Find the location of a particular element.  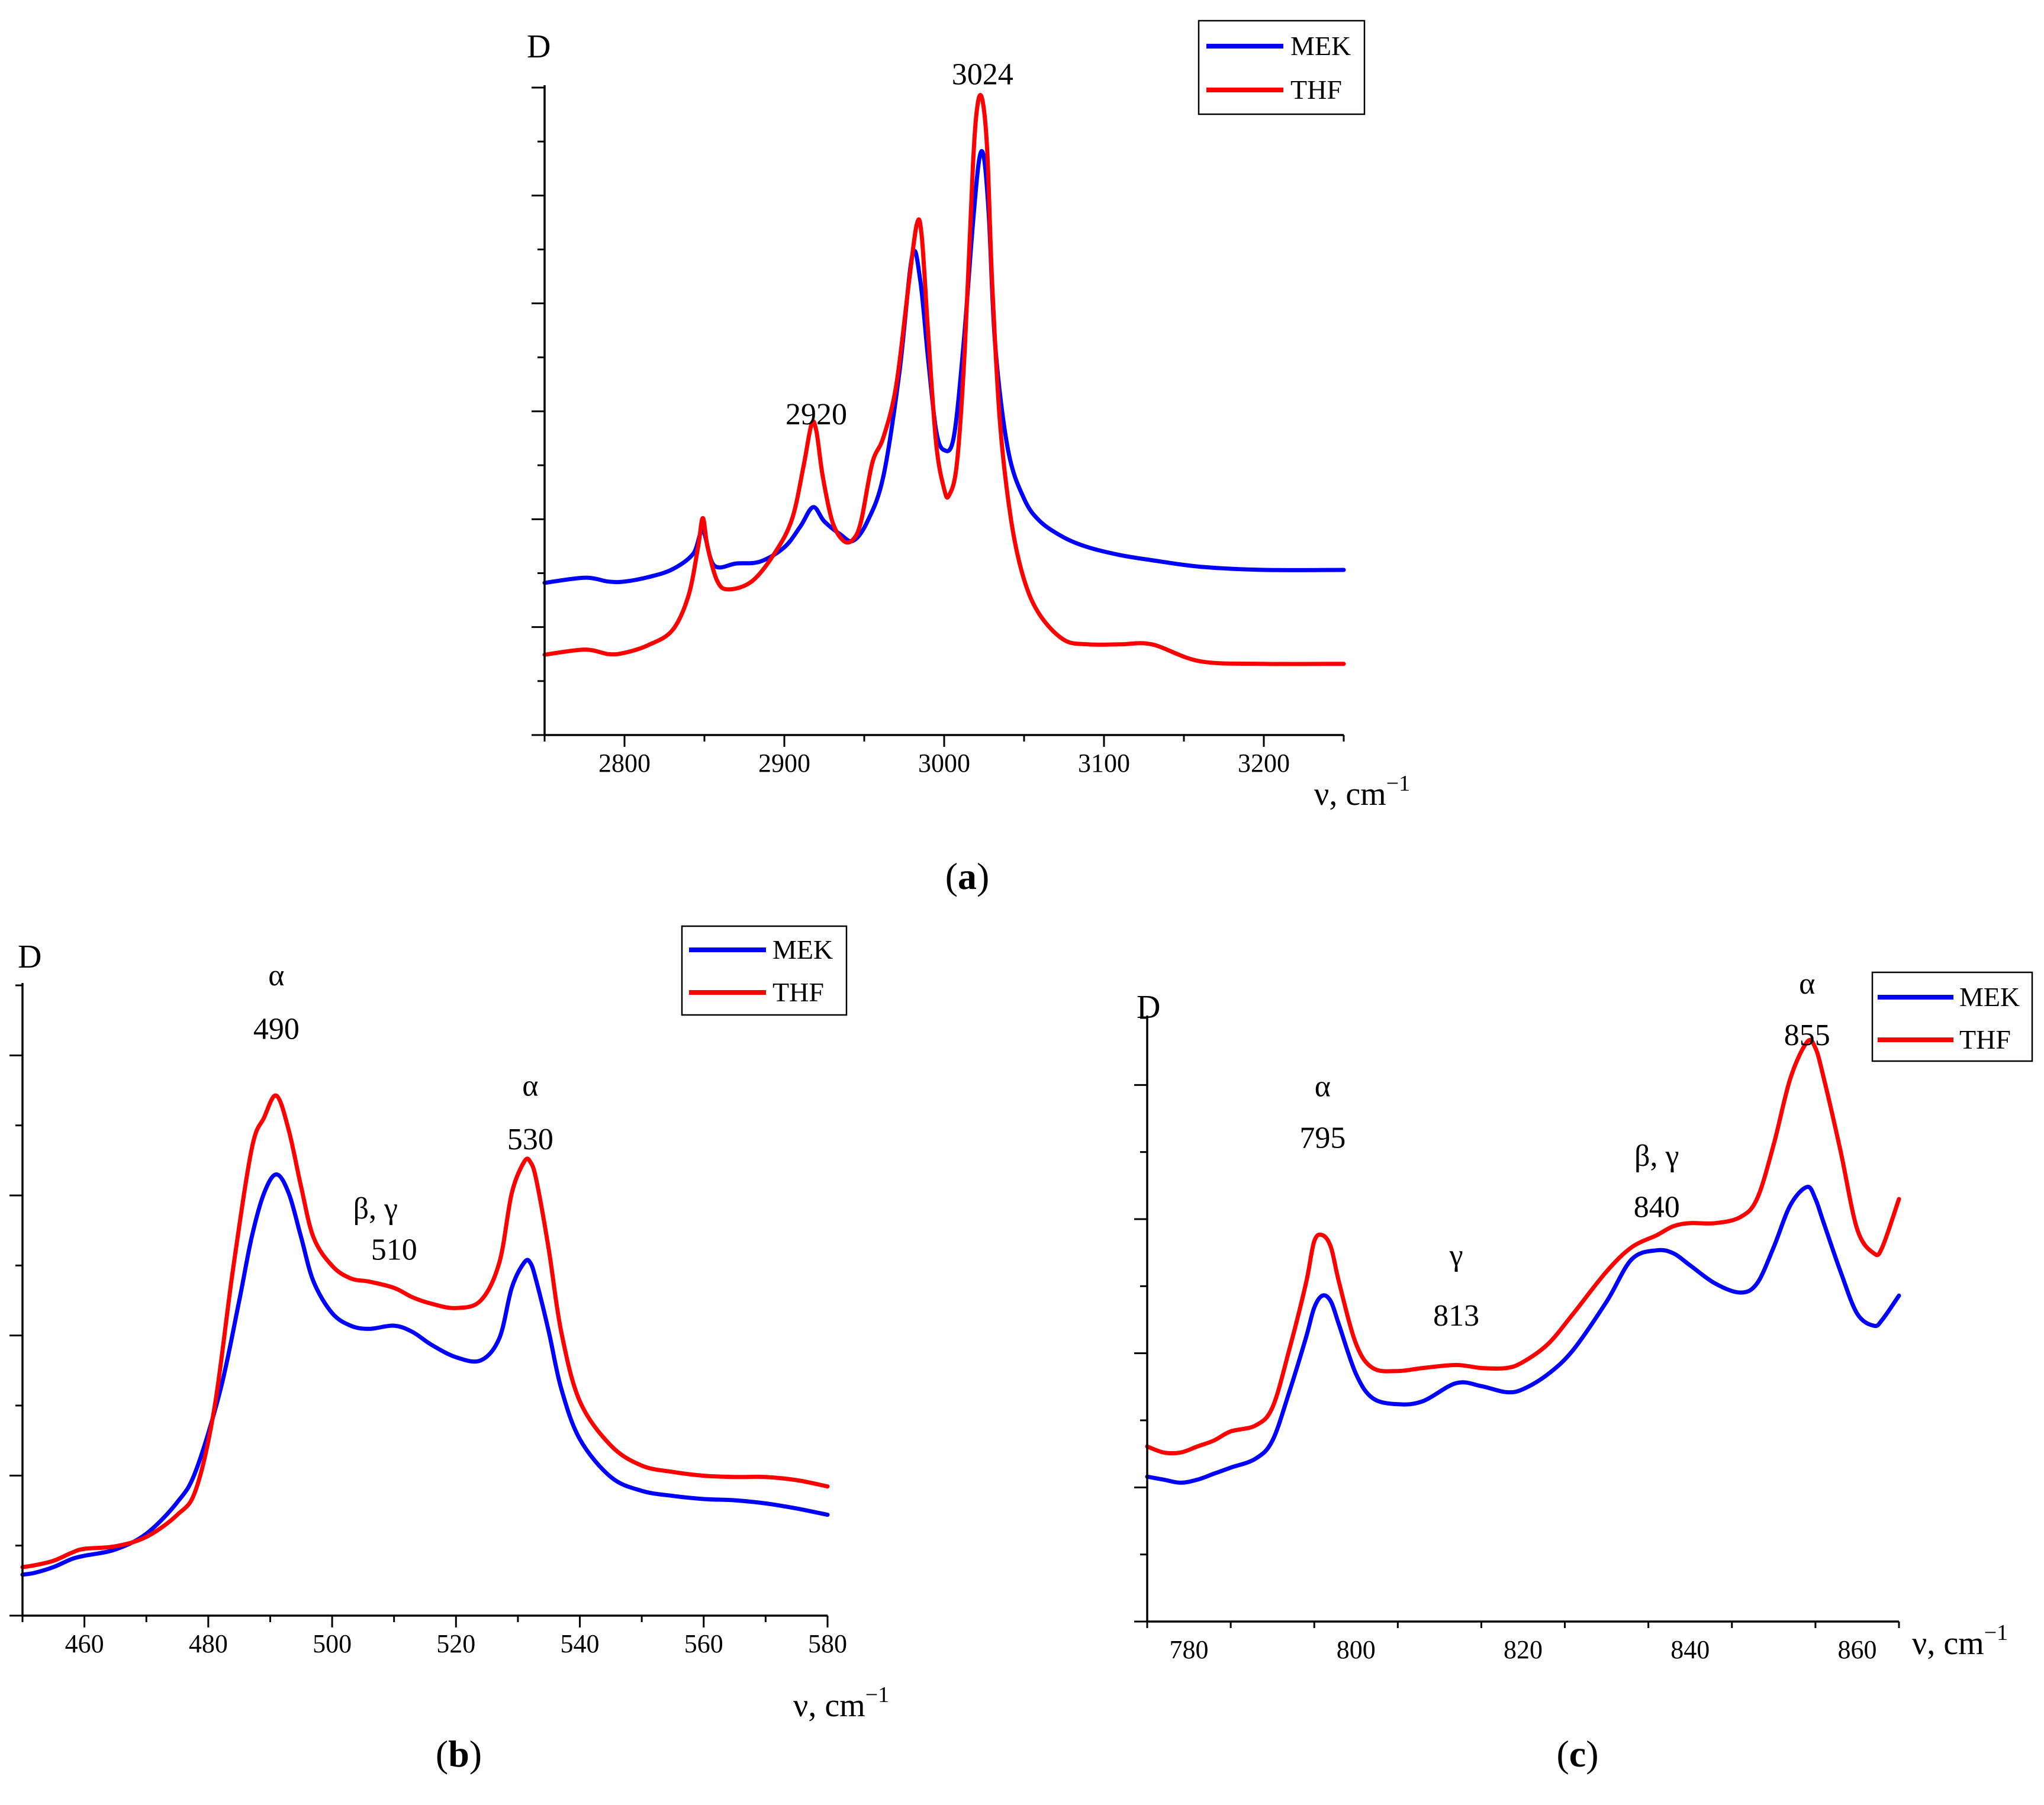

panel-a-annotations: 2920 3024 is located at coordinates (899, 244).